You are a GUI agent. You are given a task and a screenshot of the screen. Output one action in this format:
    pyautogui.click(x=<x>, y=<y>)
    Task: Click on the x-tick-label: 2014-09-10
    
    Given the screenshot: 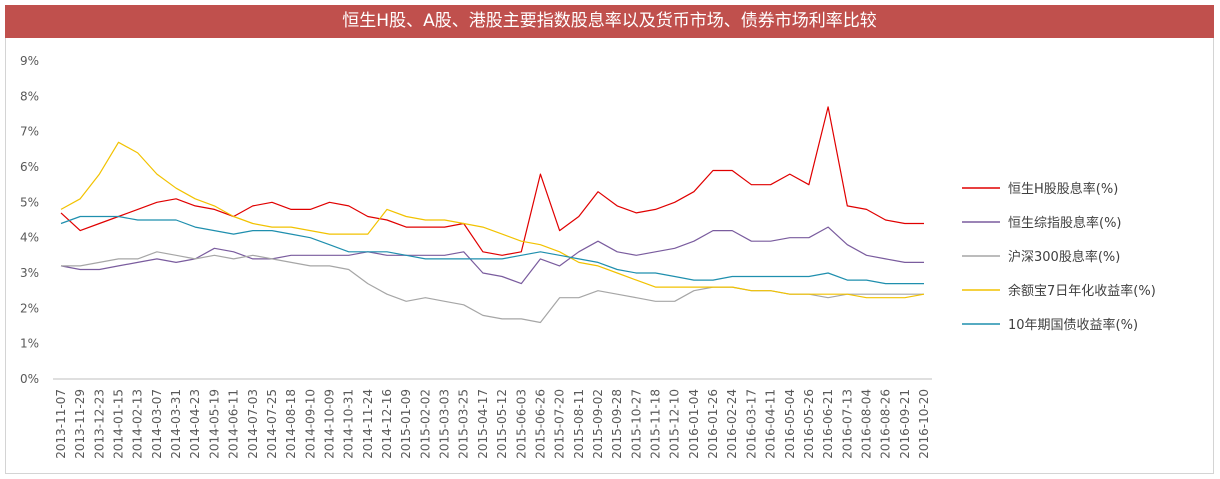 What is the action you would take?
    pyautogui.click(x=310, y=424)
    